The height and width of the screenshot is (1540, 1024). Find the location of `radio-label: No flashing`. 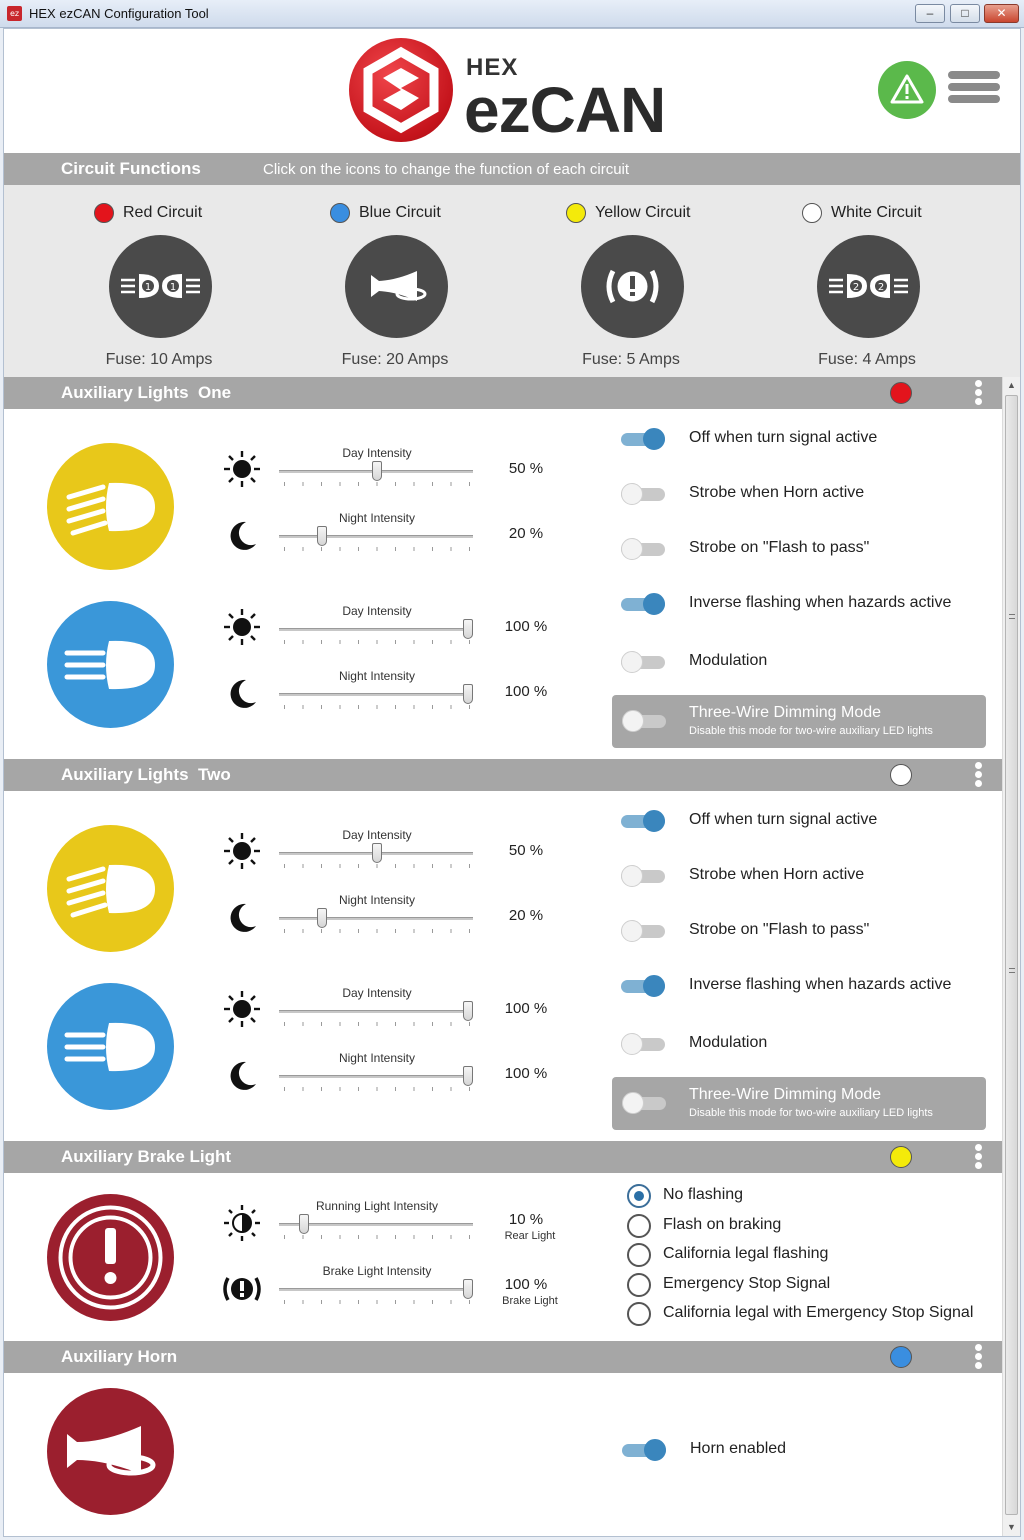

radio-label: No flashing is located at coordinates (703, 1194).